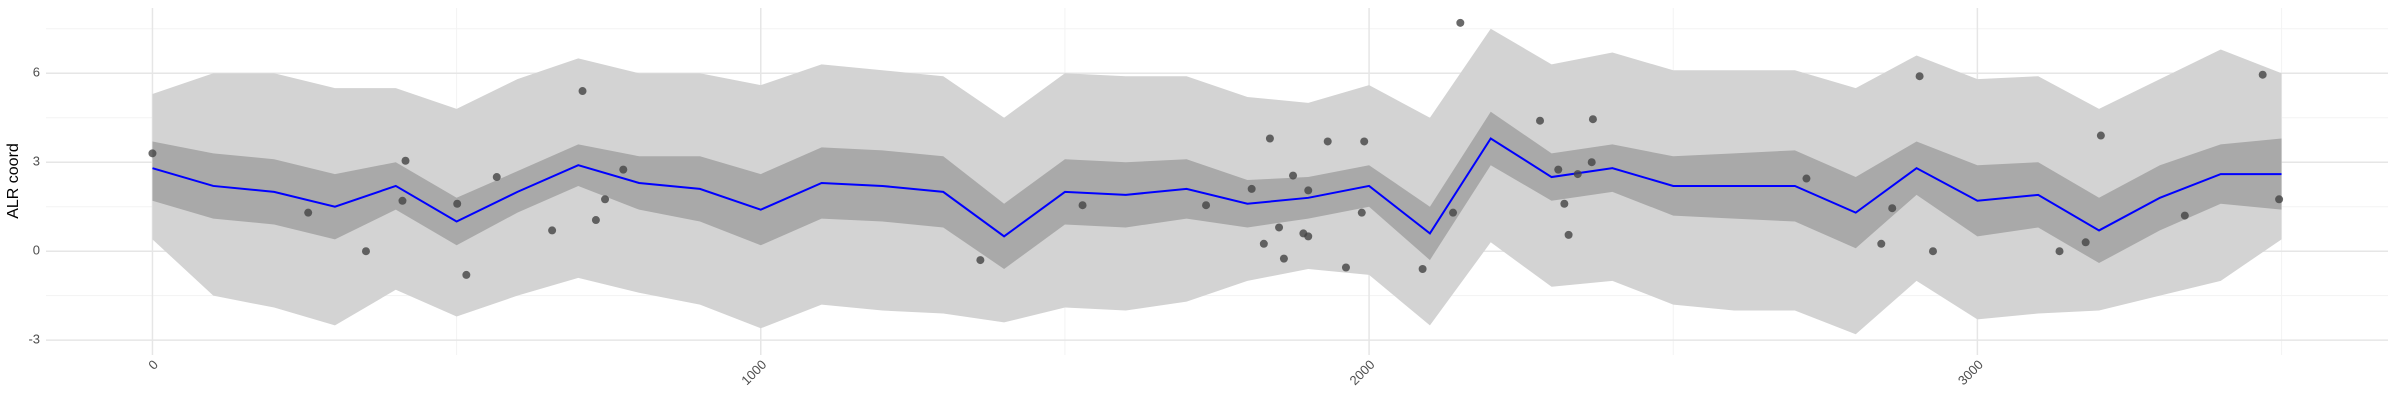  What do you see at coordinates (34, 339) in the screenshot?
I see `y-tick-label: -3` at bounding box center [34, 339].